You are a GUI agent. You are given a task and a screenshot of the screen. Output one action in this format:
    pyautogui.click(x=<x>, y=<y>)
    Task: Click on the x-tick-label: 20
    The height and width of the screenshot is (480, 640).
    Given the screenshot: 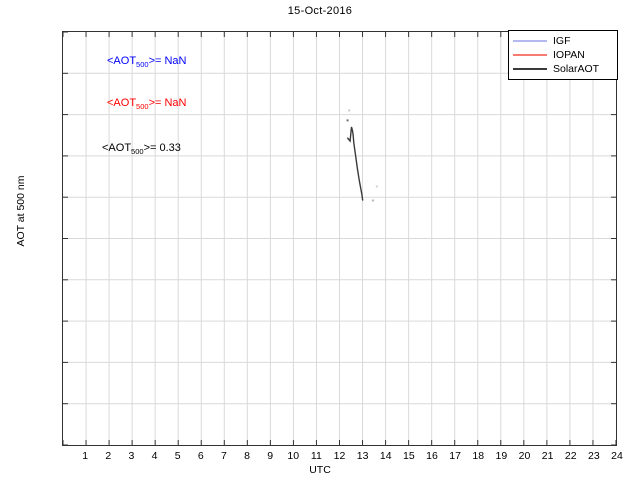 What is the action you would take?
    pyautogui.click(x=524, y=456)
    